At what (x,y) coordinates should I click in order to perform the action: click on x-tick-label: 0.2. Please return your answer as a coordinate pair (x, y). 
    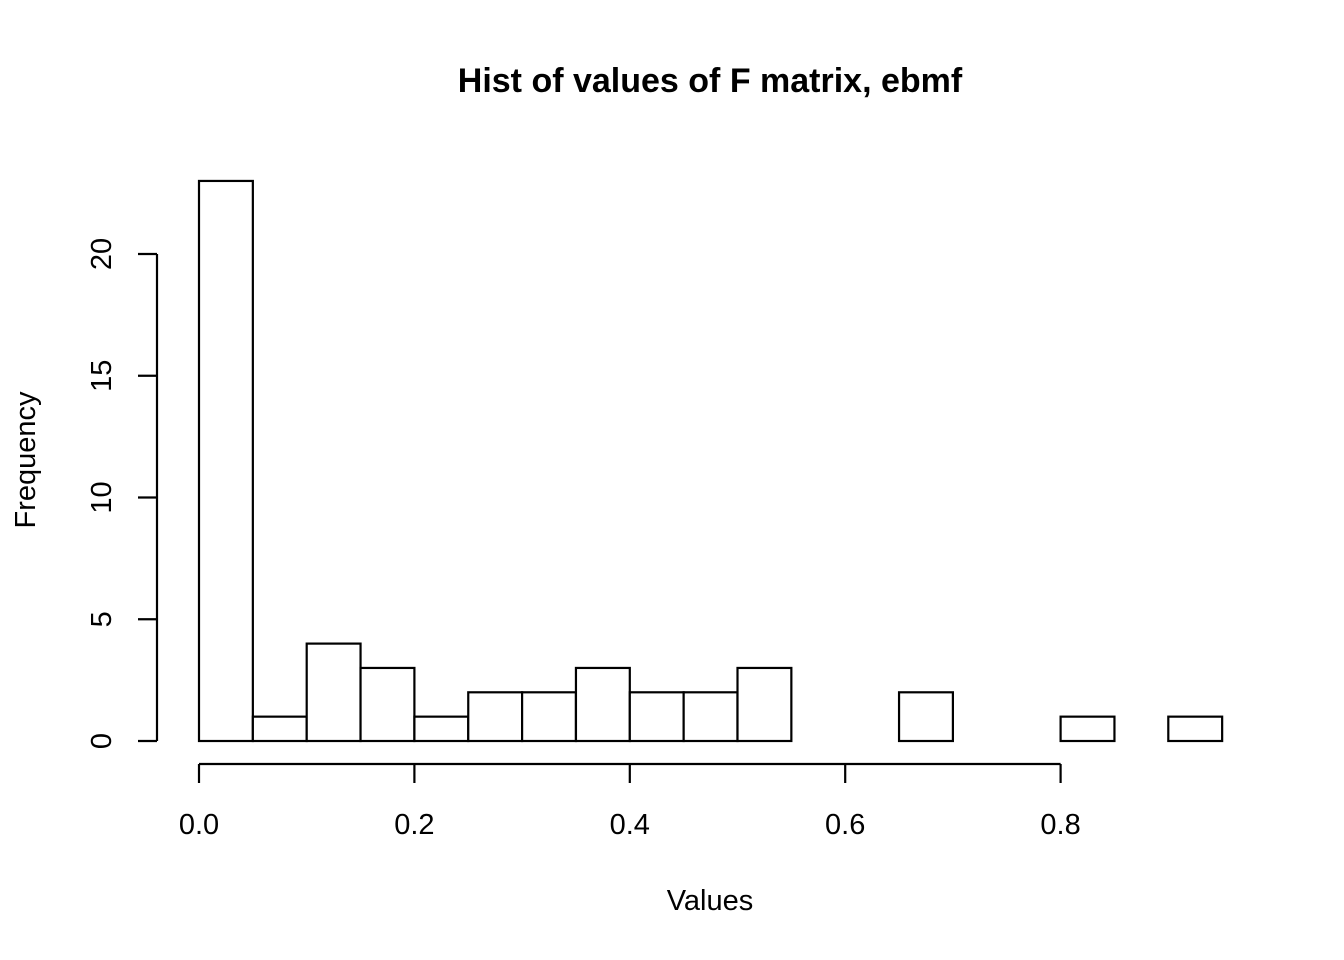
    Looking at the image, I should click on (414, 825).